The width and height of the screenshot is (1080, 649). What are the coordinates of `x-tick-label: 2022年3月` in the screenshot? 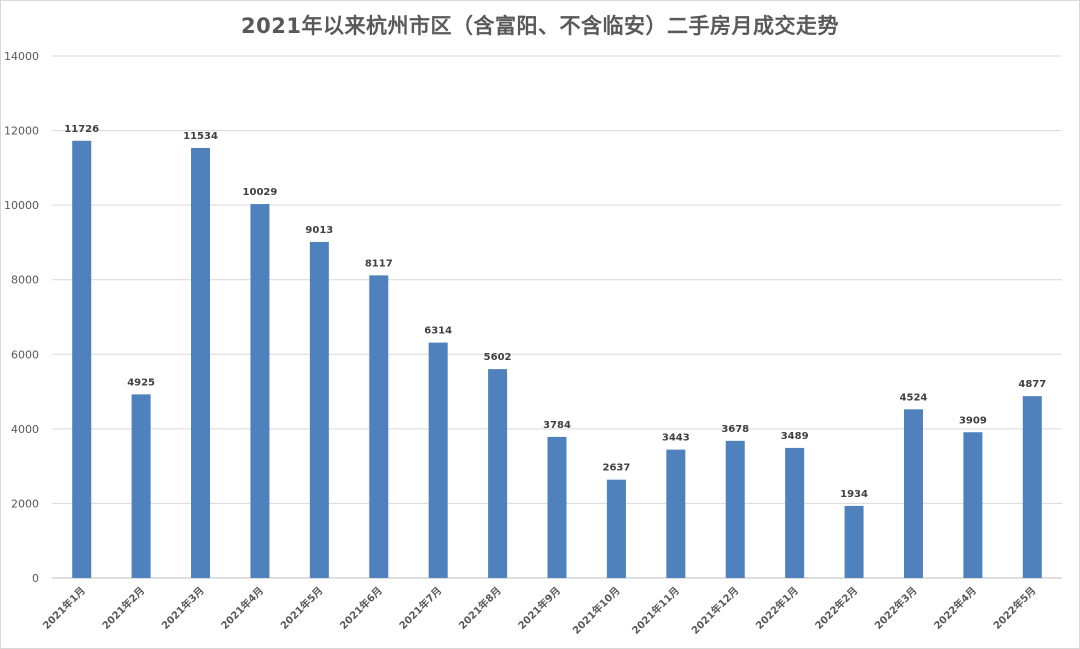 It's located at (896, 608).